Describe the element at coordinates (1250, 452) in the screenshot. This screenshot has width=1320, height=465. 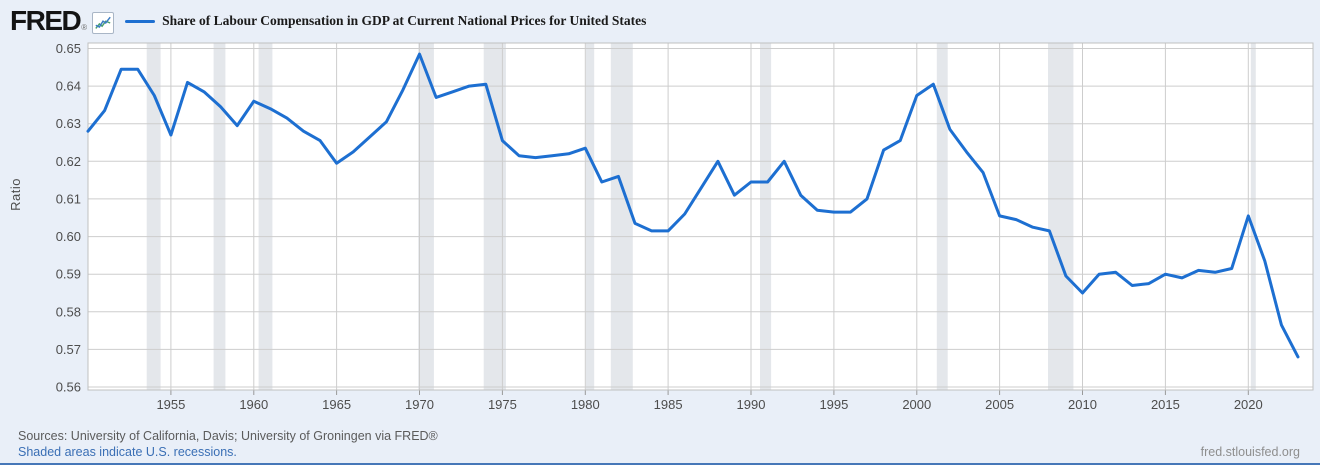
I see `fred-site-link: fred.stlouisfed.org` at that location.